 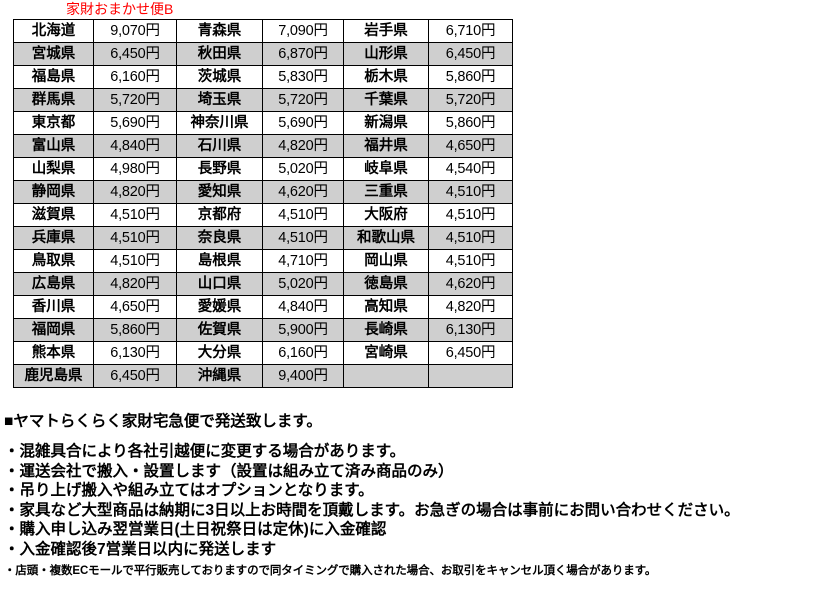 What do you see at coordinates (386, 238) in the screenshot?
I see `prefecture-cell: 和歌山県` at bounding box center [386, 238].